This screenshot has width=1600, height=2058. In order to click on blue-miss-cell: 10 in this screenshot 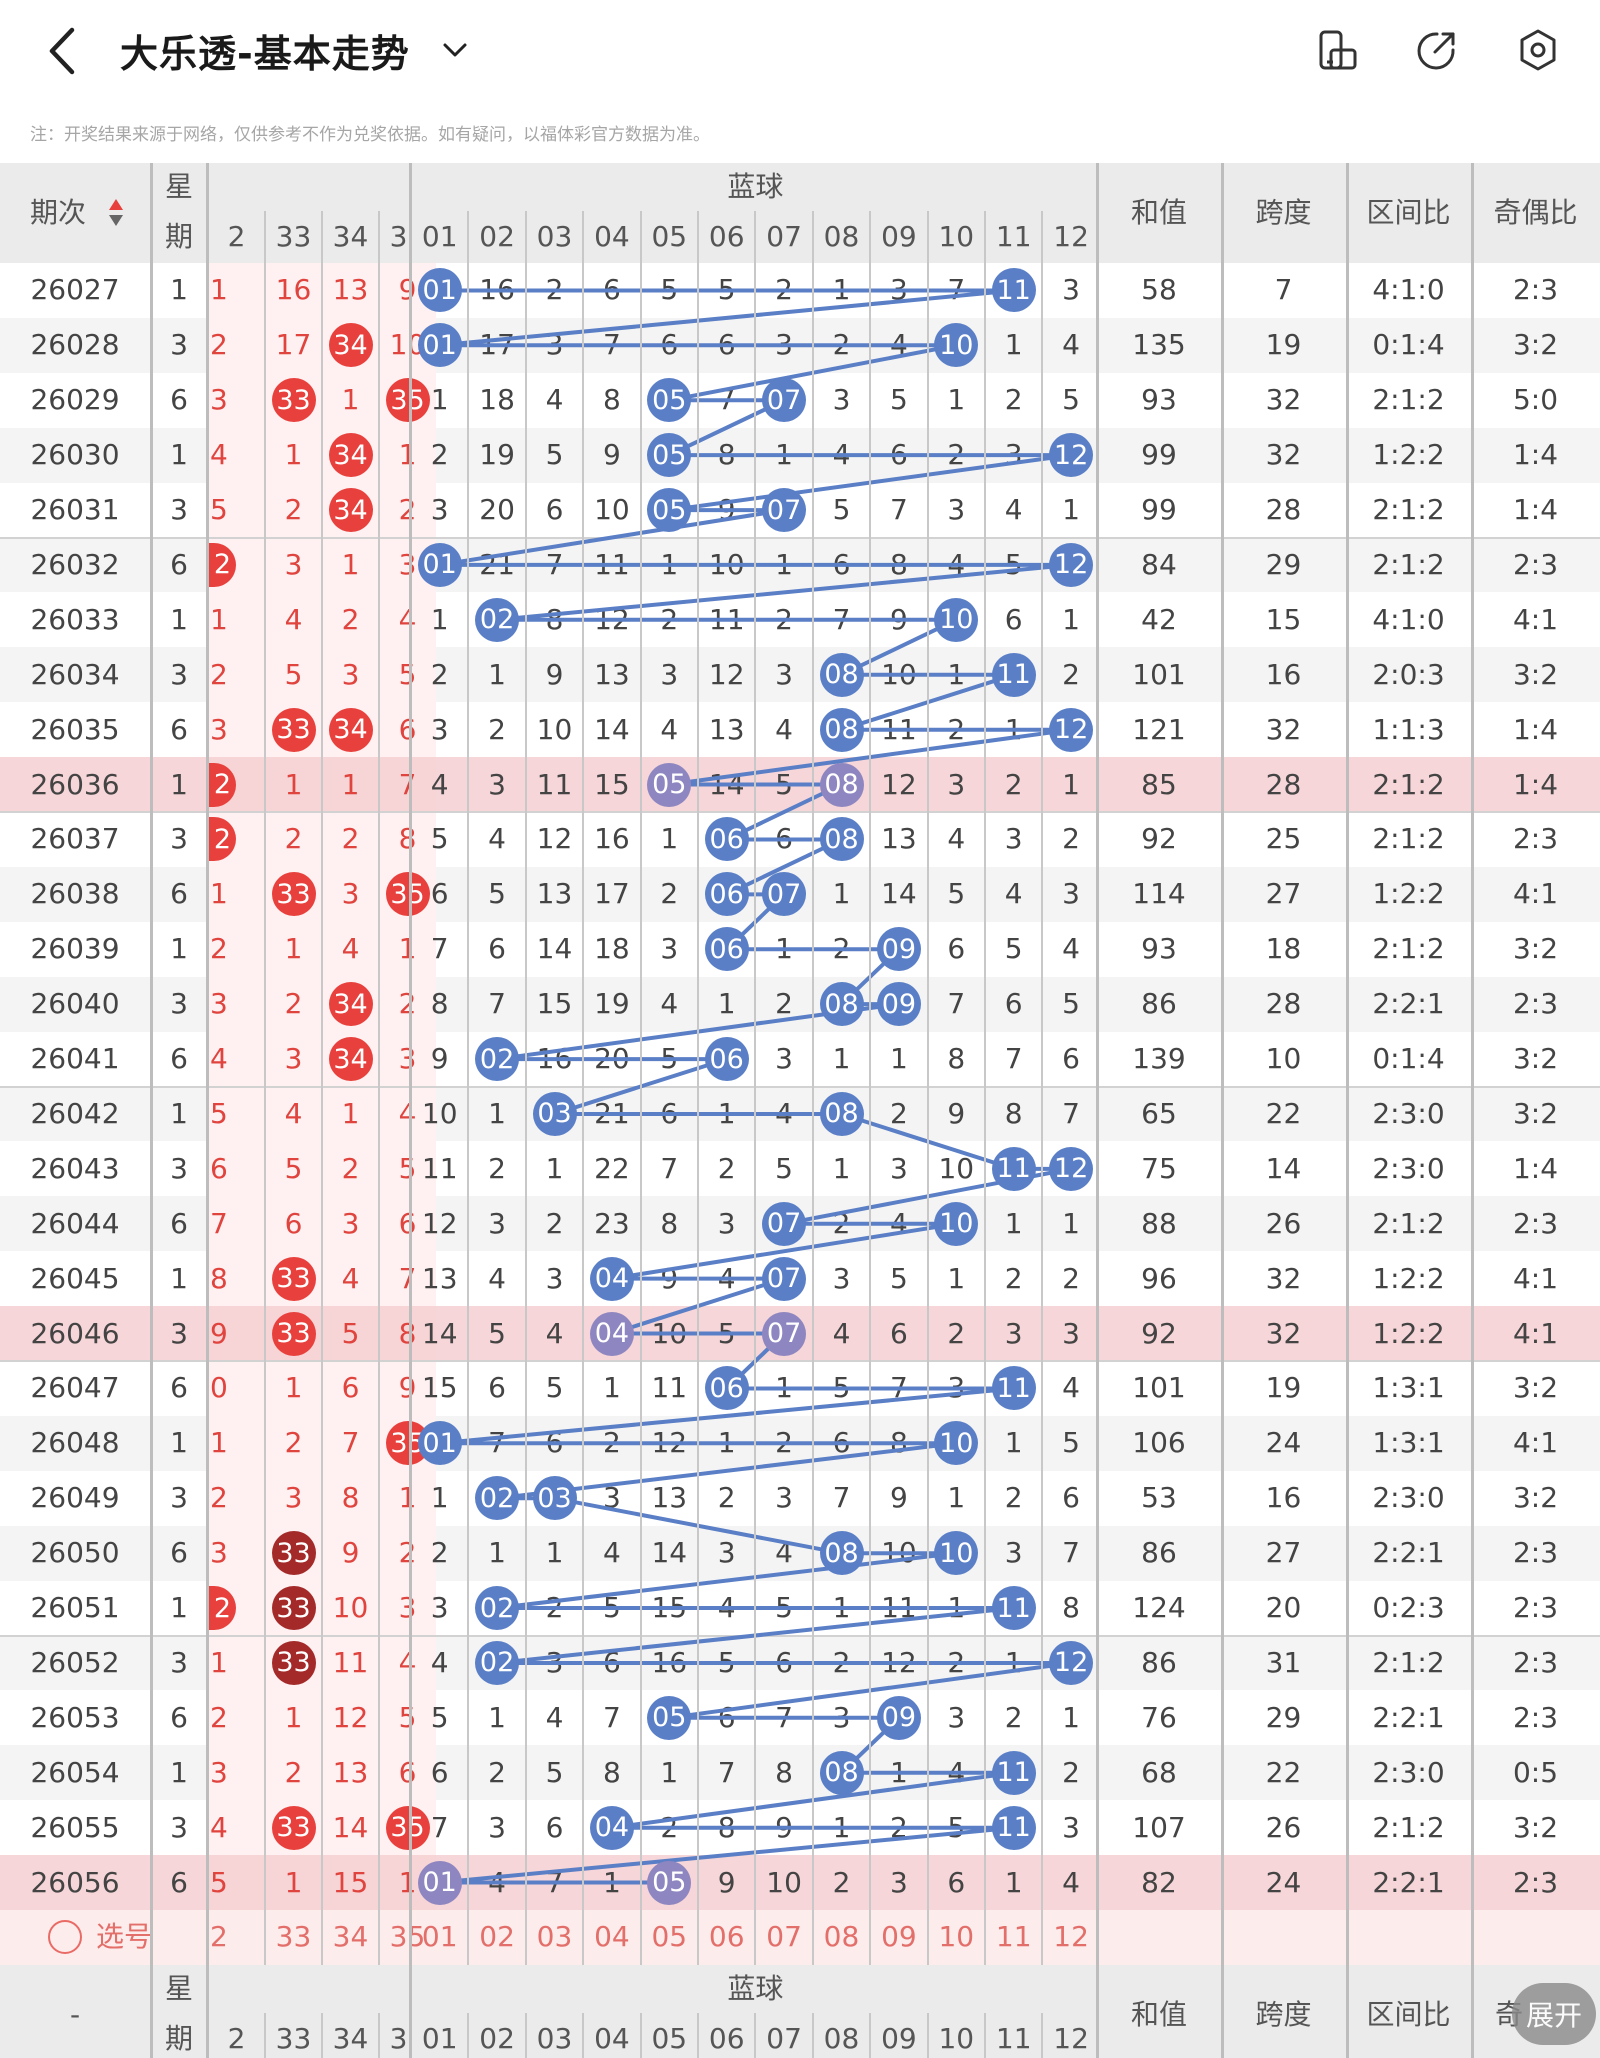, I will do `click(669, 1333)`.